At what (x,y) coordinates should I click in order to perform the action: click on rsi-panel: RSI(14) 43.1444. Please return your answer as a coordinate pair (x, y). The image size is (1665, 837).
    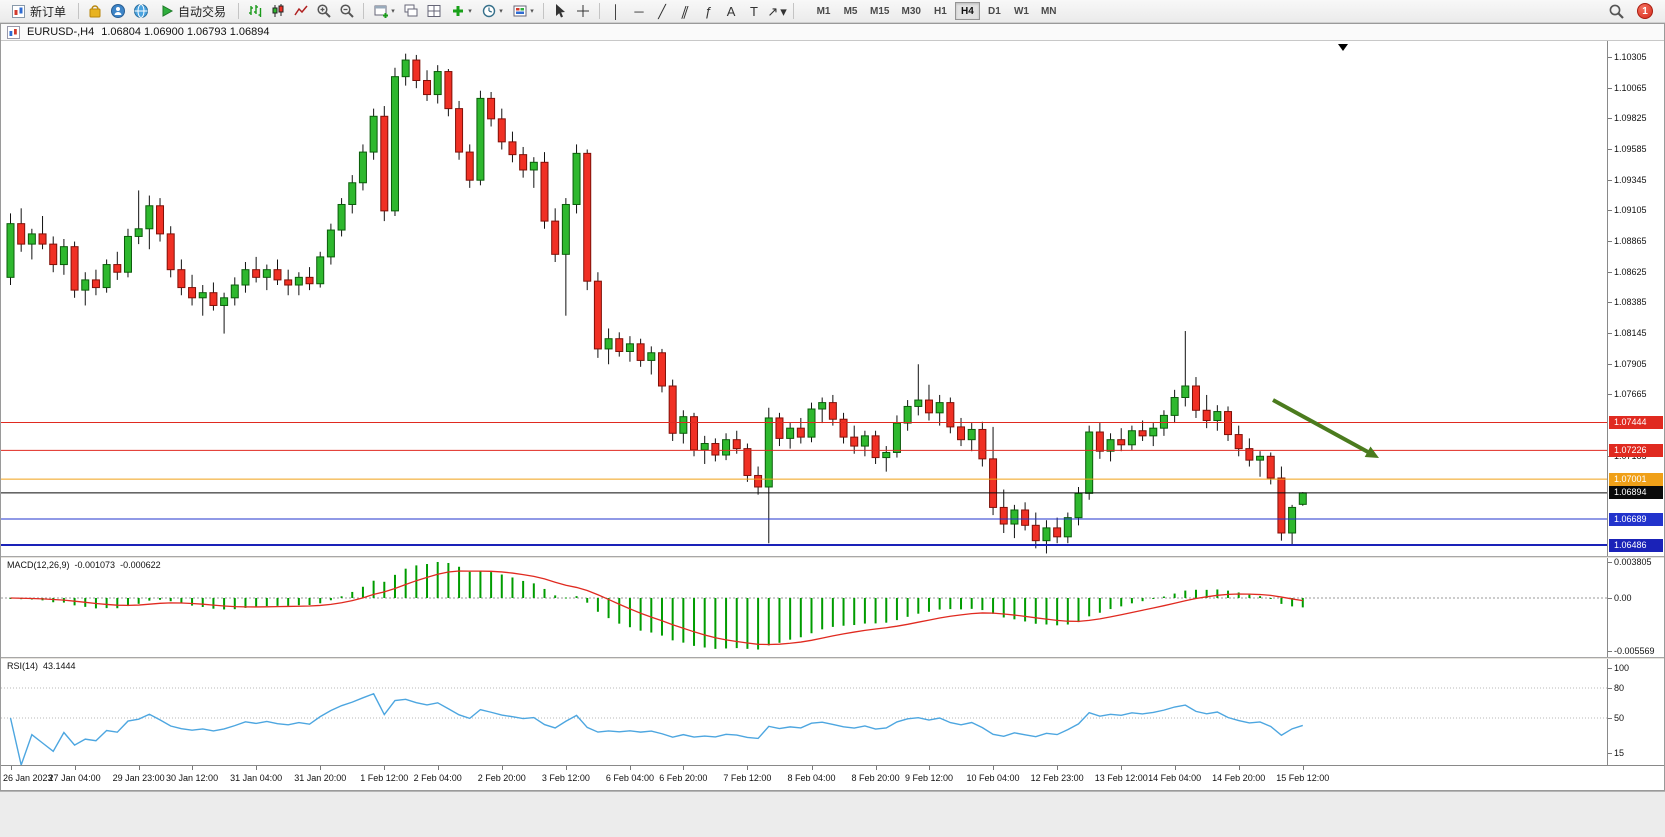
    Looking at the image, I should click on (804, 712).